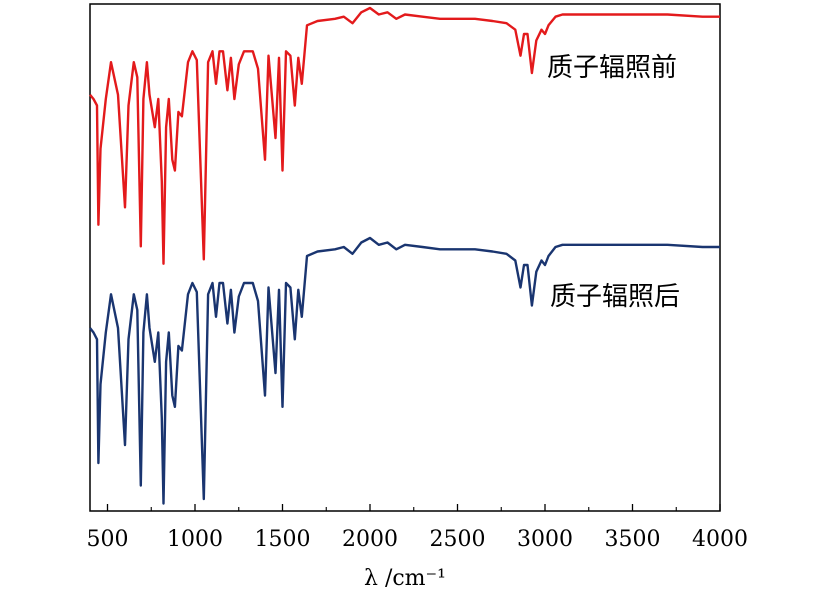  What do you see at coordinates (108, 539) in the screenshot?
I see `x-tick-label-500: 500` at bounding box center [108, 539].